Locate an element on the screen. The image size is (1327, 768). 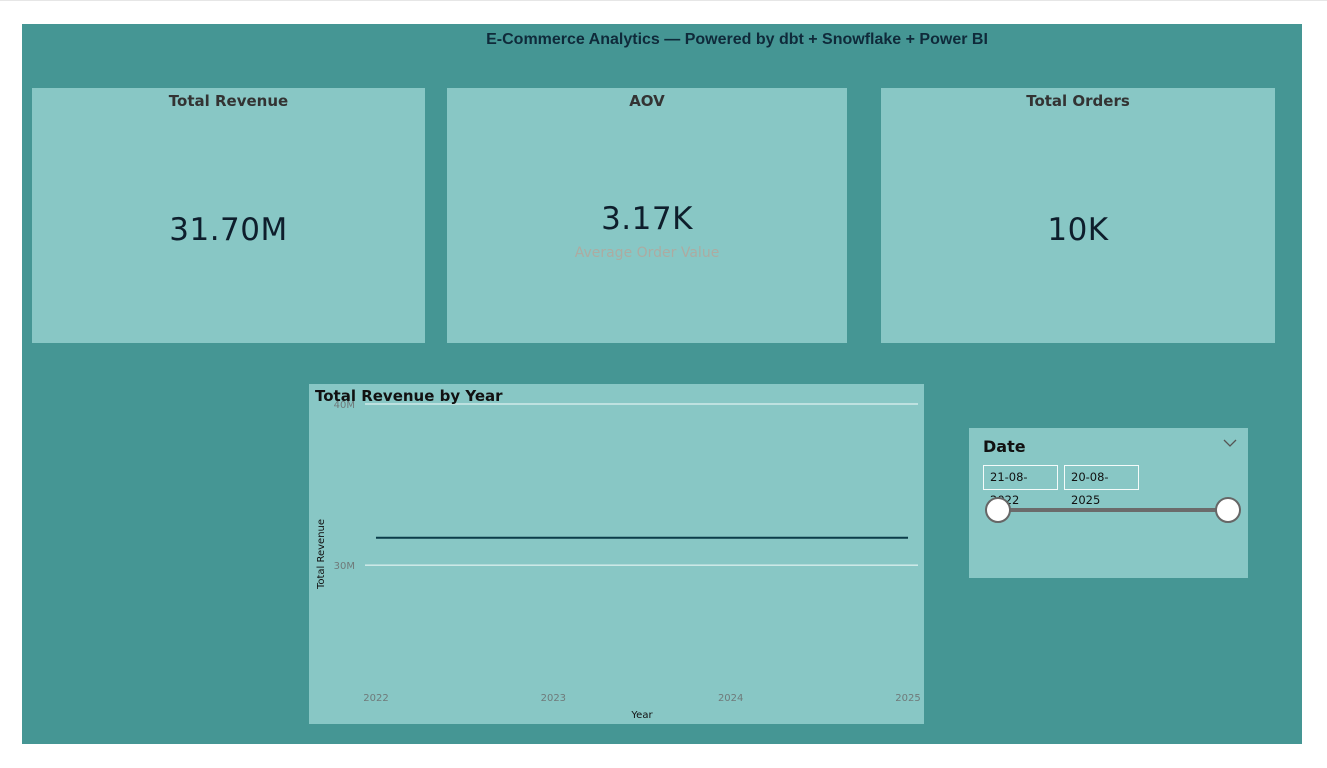
date-slicer: Date 21-08-2022 20-08-2025 is located at coordinates (1108, 503).